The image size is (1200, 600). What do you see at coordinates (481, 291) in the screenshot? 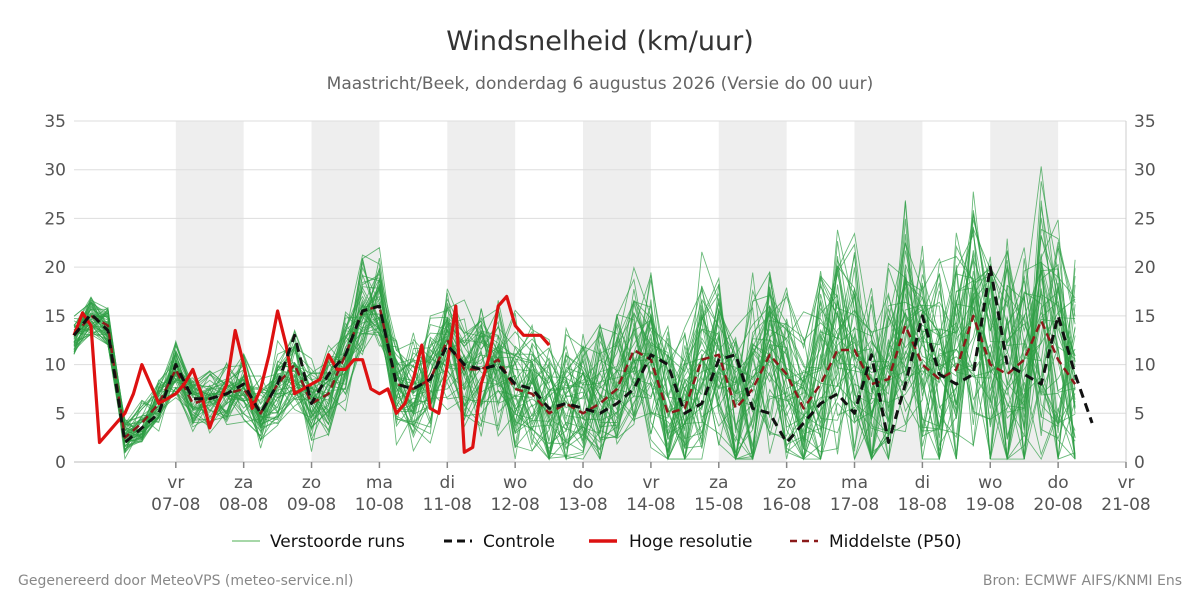
I see `shaded-day-band` at bounding box center [481, 291].